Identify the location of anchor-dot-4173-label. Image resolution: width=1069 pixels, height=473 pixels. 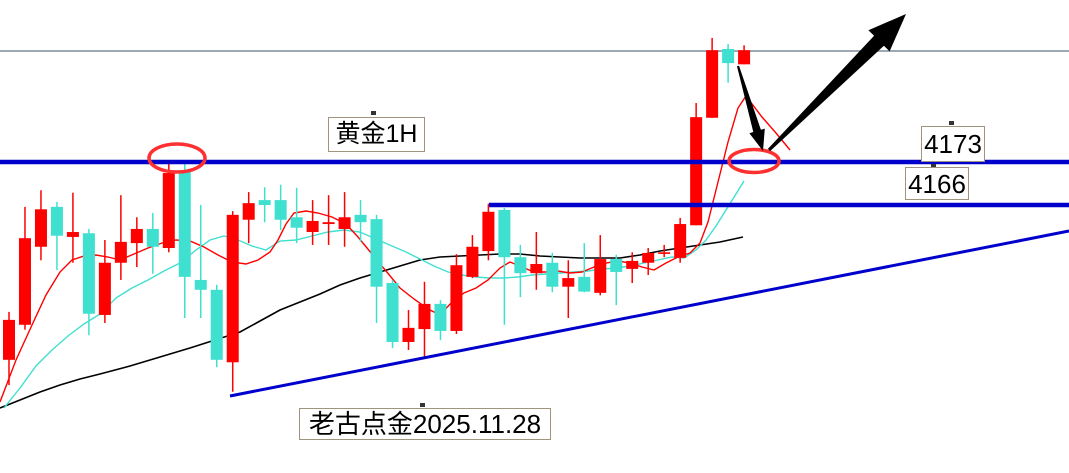
(951, 123).